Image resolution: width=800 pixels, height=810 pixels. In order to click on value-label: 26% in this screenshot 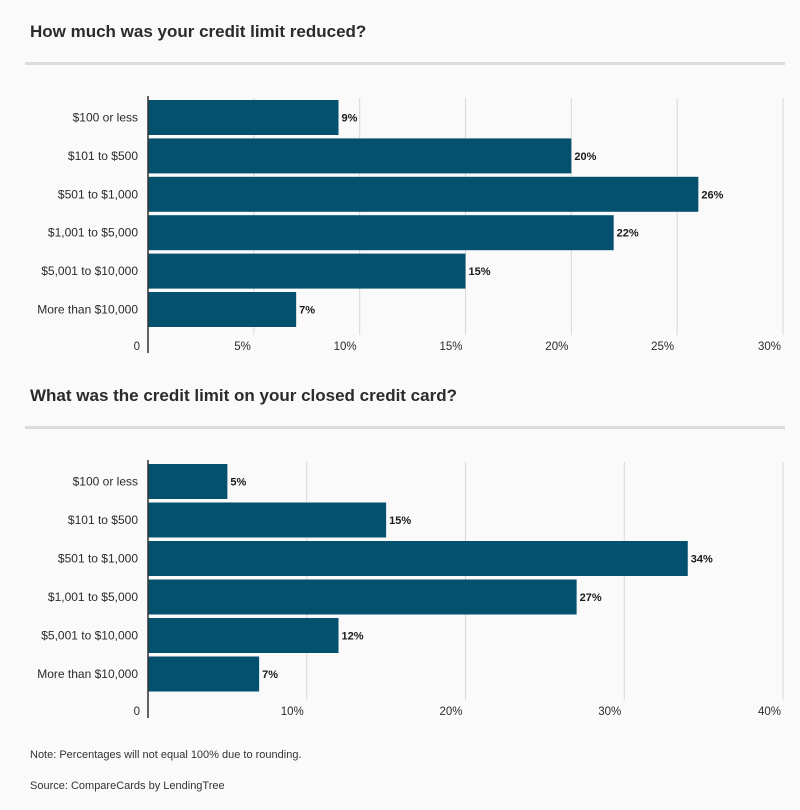, I will do `click(712, 195)`.